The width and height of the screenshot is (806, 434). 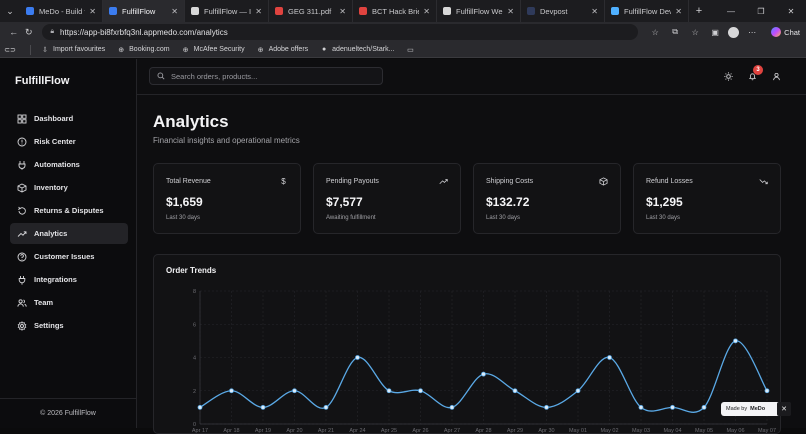 What do you see at coordinates (22, 165) in the screenshot?
I see `zap-icon` at bounding box center [22, 165].